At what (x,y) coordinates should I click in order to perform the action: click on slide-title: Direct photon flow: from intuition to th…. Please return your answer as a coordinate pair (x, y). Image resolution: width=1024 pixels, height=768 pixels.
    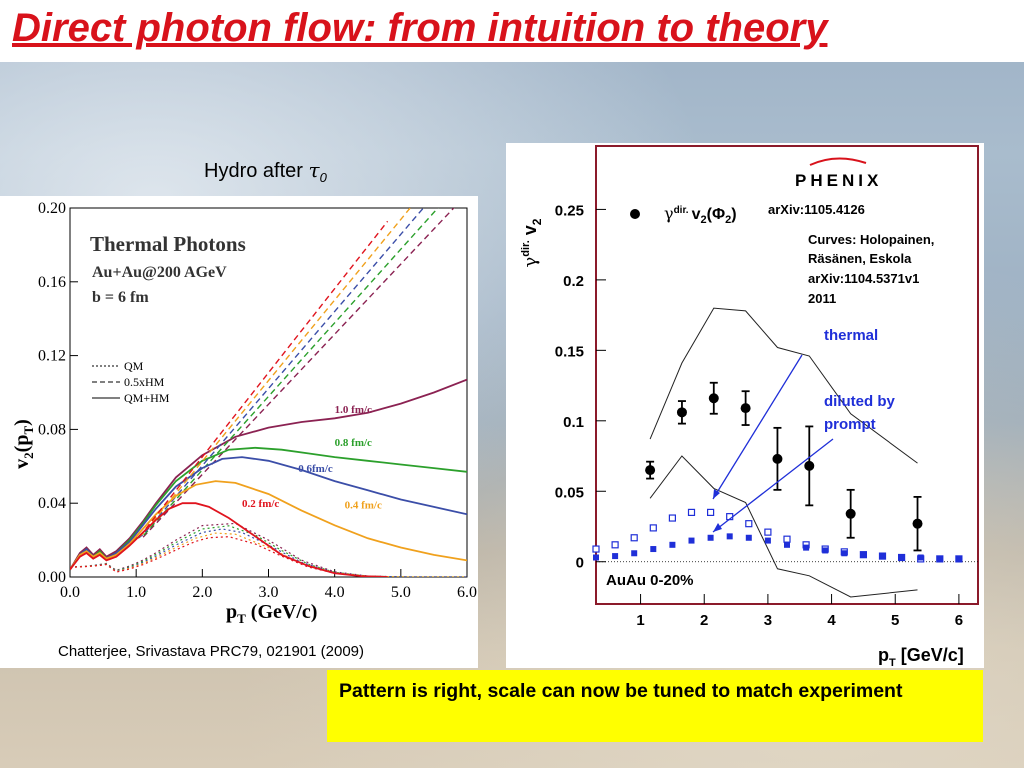
    Looking at the image, I should click on (420, 28).